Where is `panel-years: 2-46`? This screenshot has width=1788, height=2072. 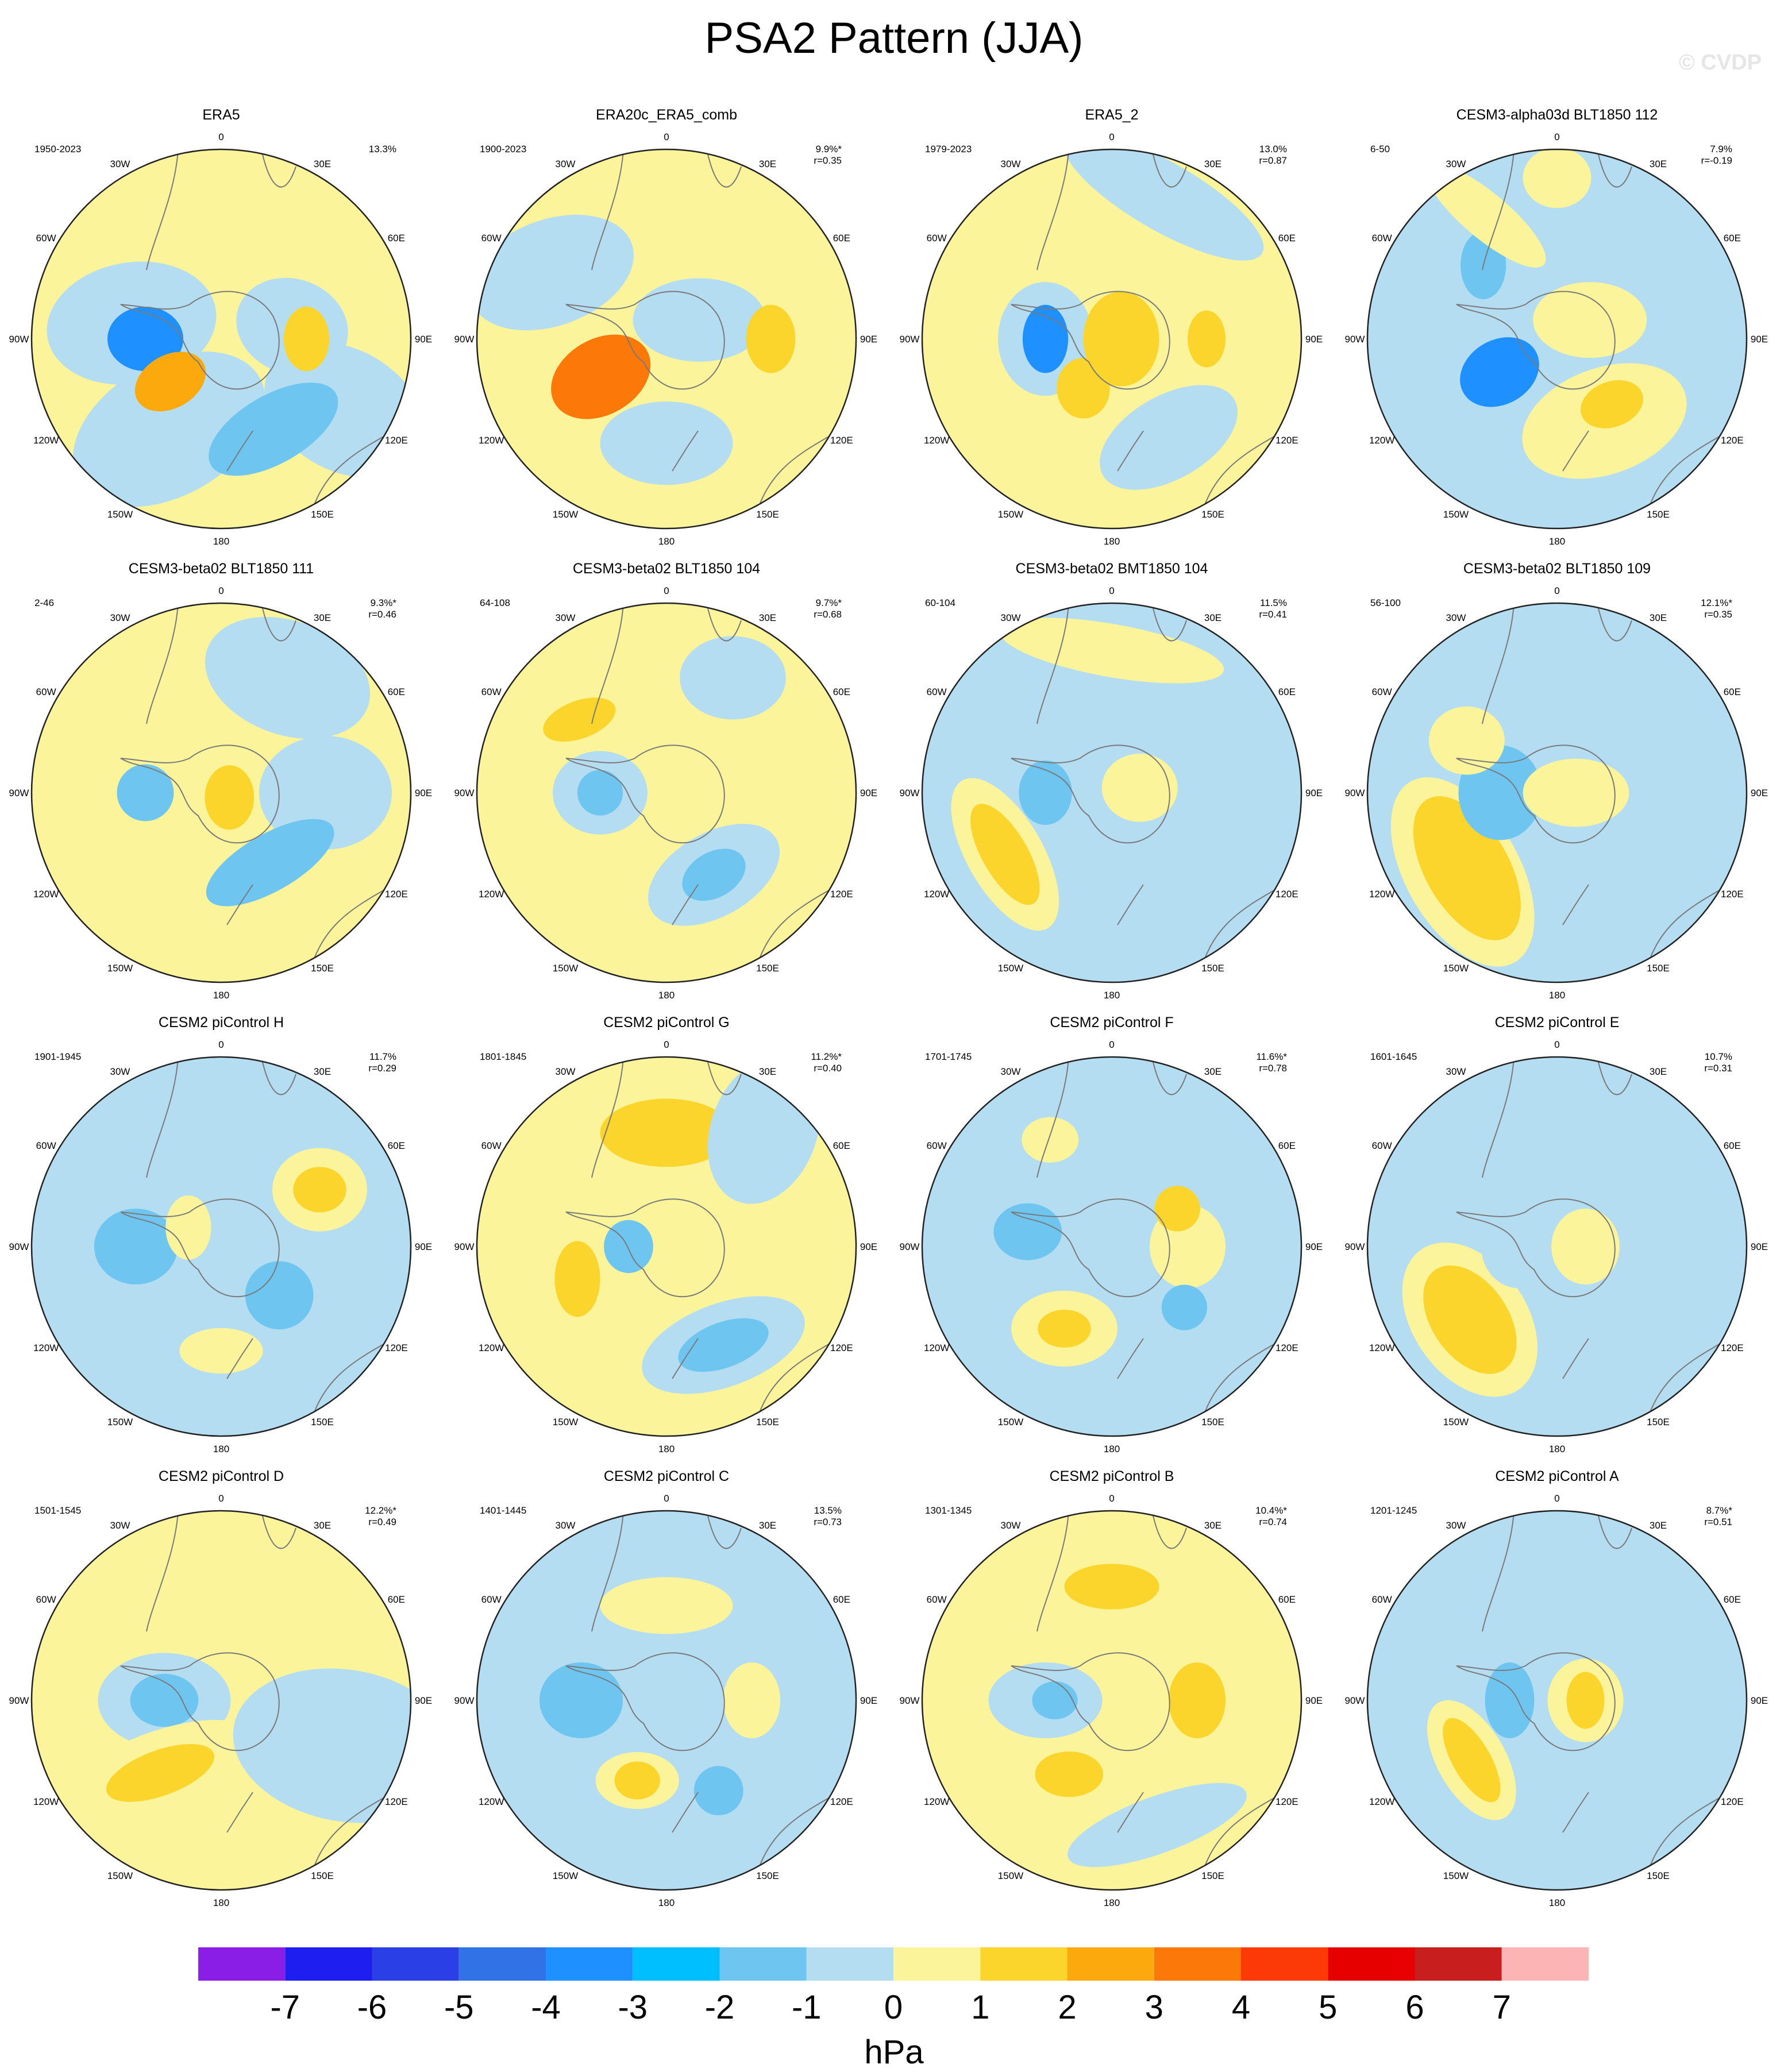
panel-years: 2-46 is located at coordinates (44, 602).